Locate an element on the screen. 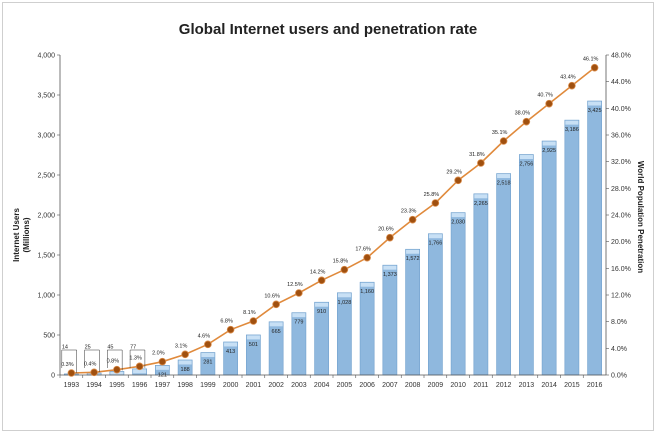 The image size is (656, 433). bar-2016 is located at coordinates (594, 238).